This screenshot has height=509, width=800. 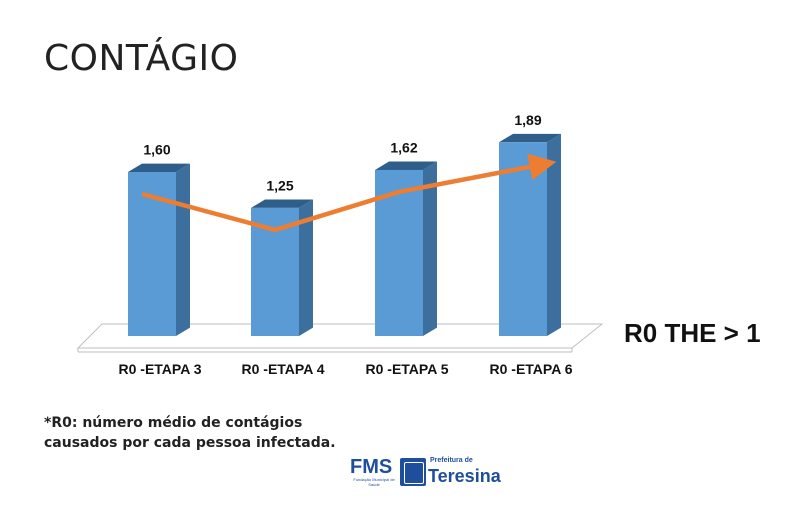 What do you see at coordinates (173, 423) in the screenshot?
I see `footnote-line-1: *R0: número médio de contágios` at bounding box center [173, 423].